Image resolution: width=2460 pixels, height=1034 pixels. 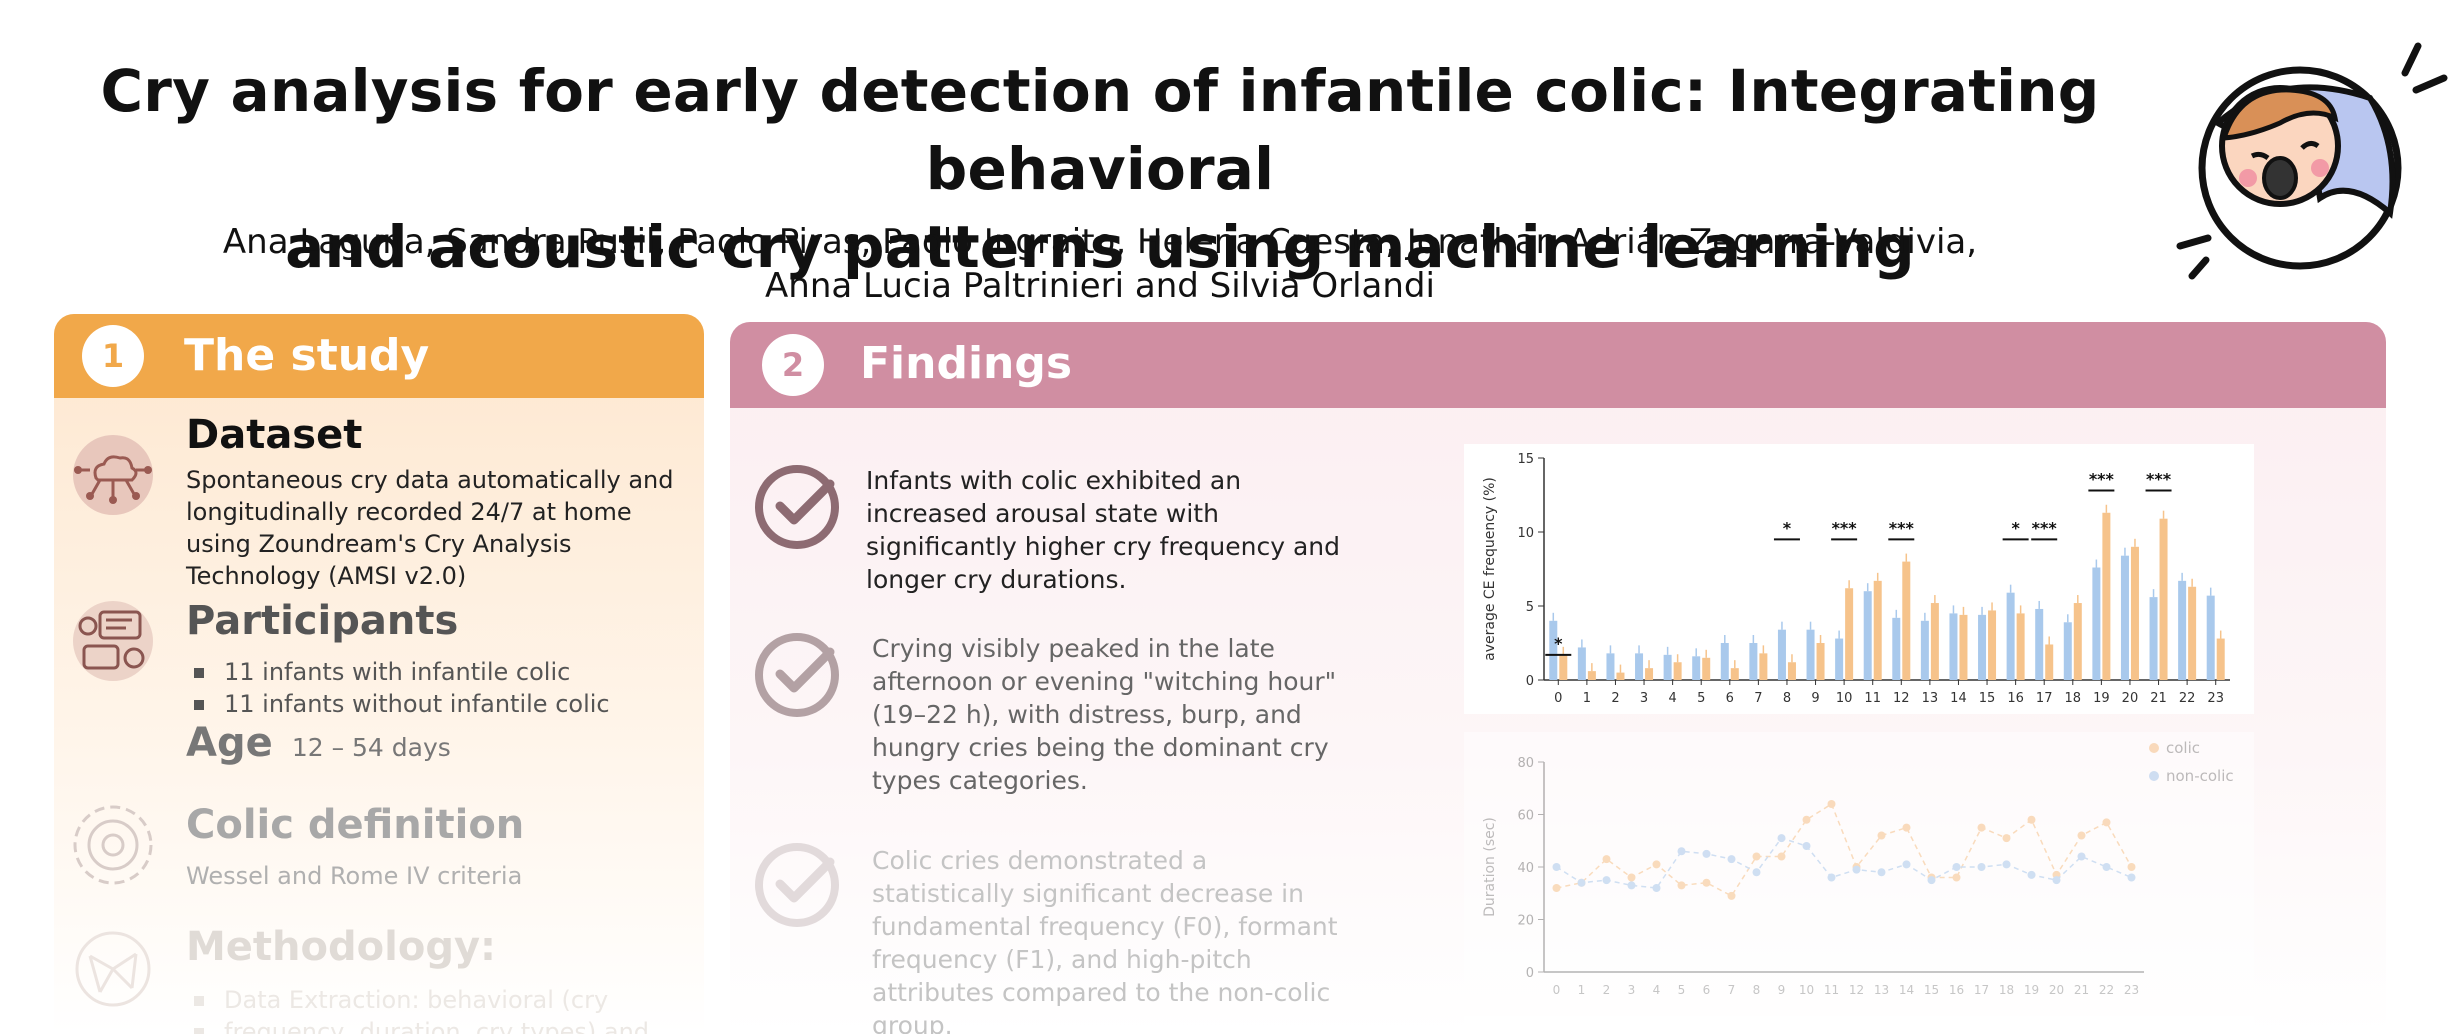 What do you see at coordinates (1615, 698) in the screenshot?
I see `x-tick-label: 2` at bounding box center [1615, 698].